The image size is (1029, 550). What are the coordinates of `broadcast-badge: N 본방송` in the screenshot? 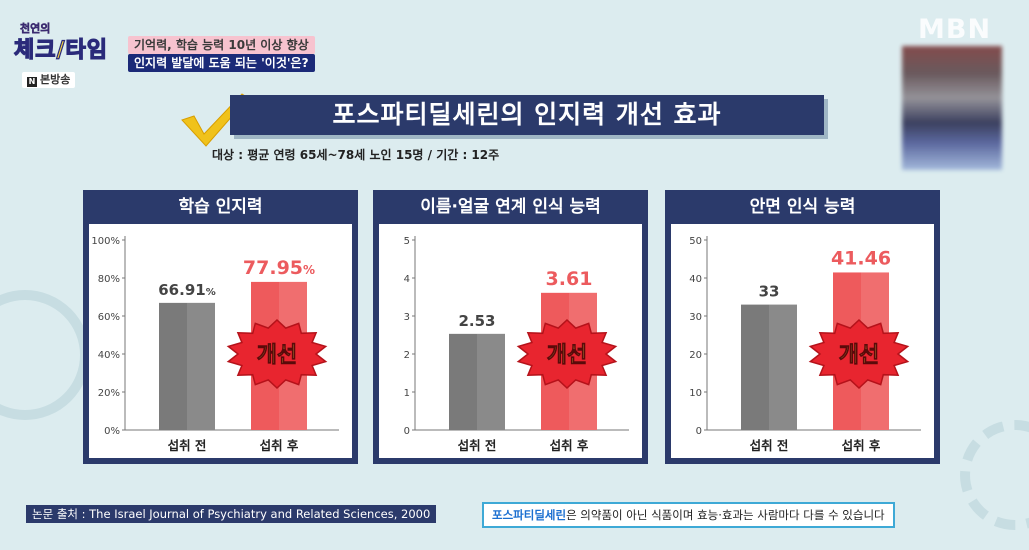 It's located at (49, 80).